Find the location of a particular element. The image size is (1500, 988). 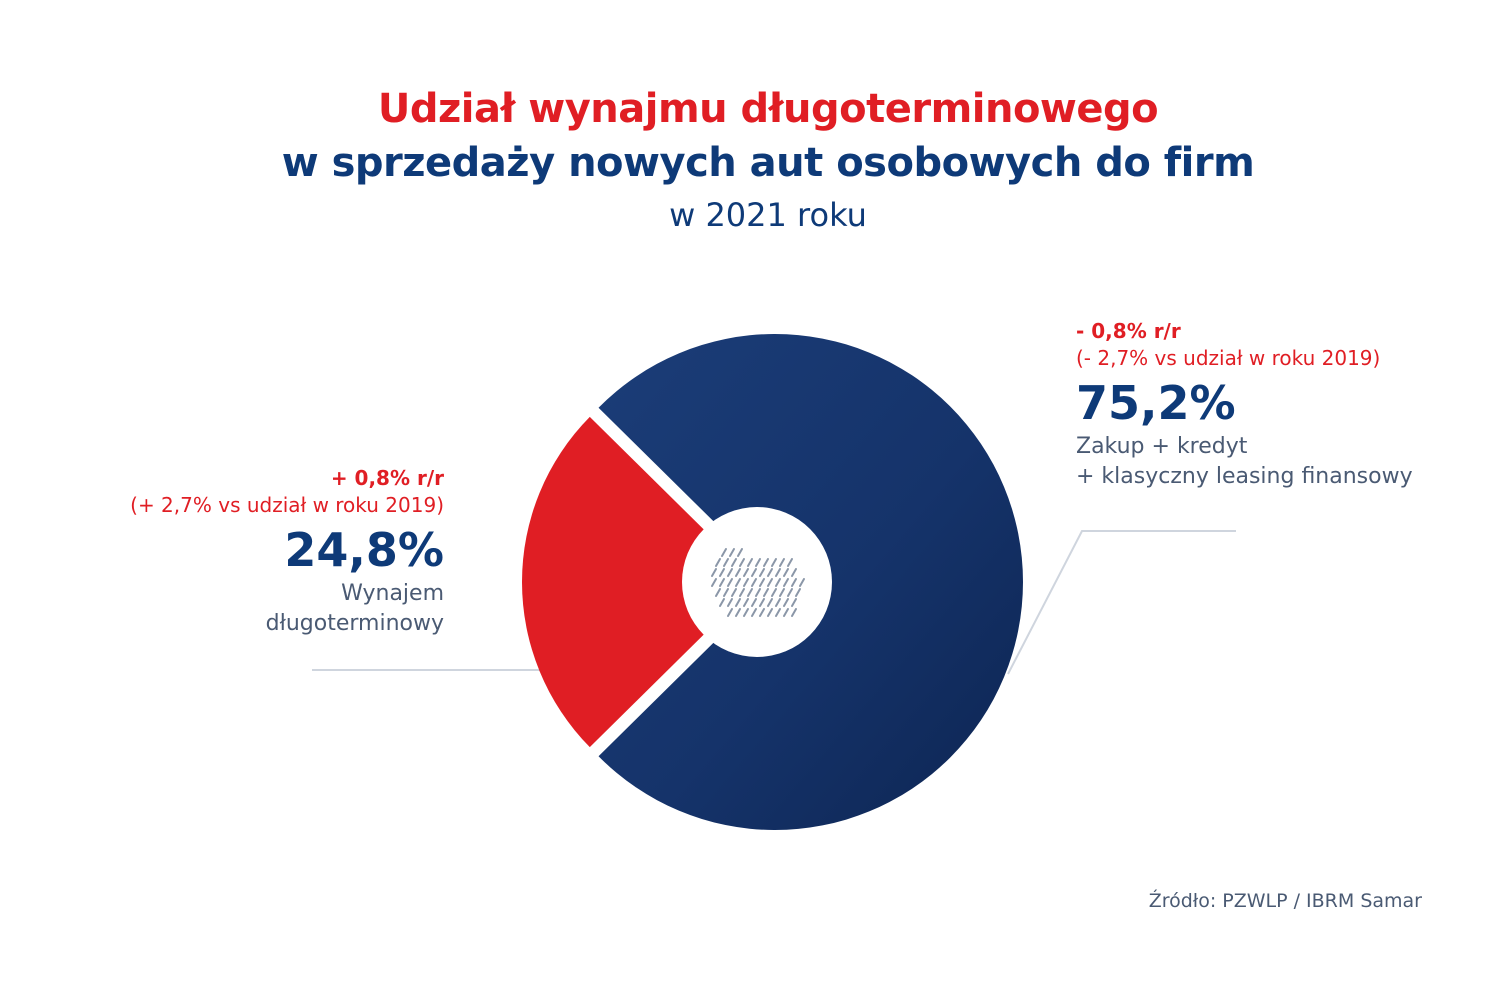

chart-title-line-1: Udział wynajmu długoterminowego is located at coordinates (768, 109).